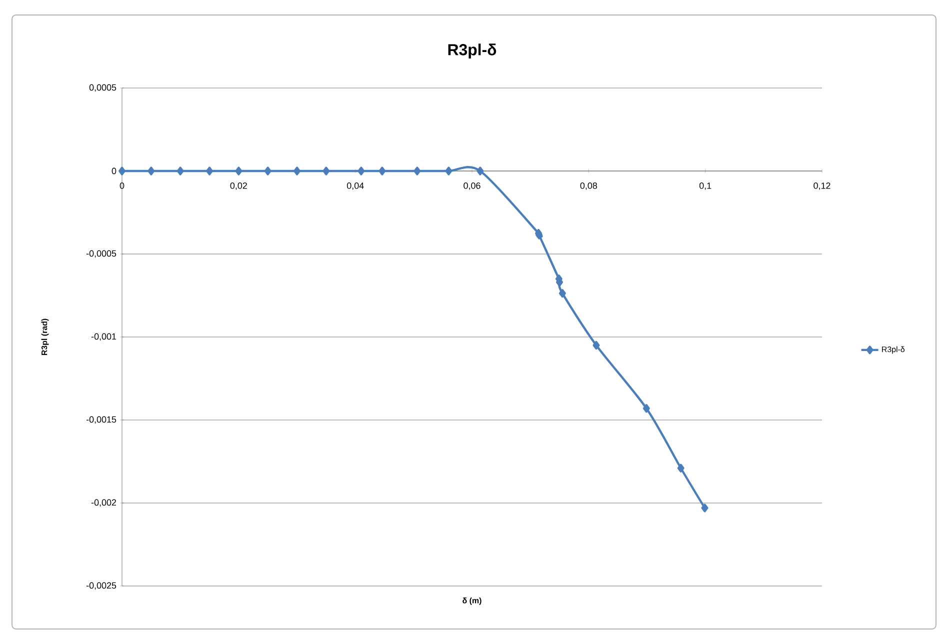 The image size is (941, 635). I want to click on y-tick-label: -0,001, so click(103, 337).